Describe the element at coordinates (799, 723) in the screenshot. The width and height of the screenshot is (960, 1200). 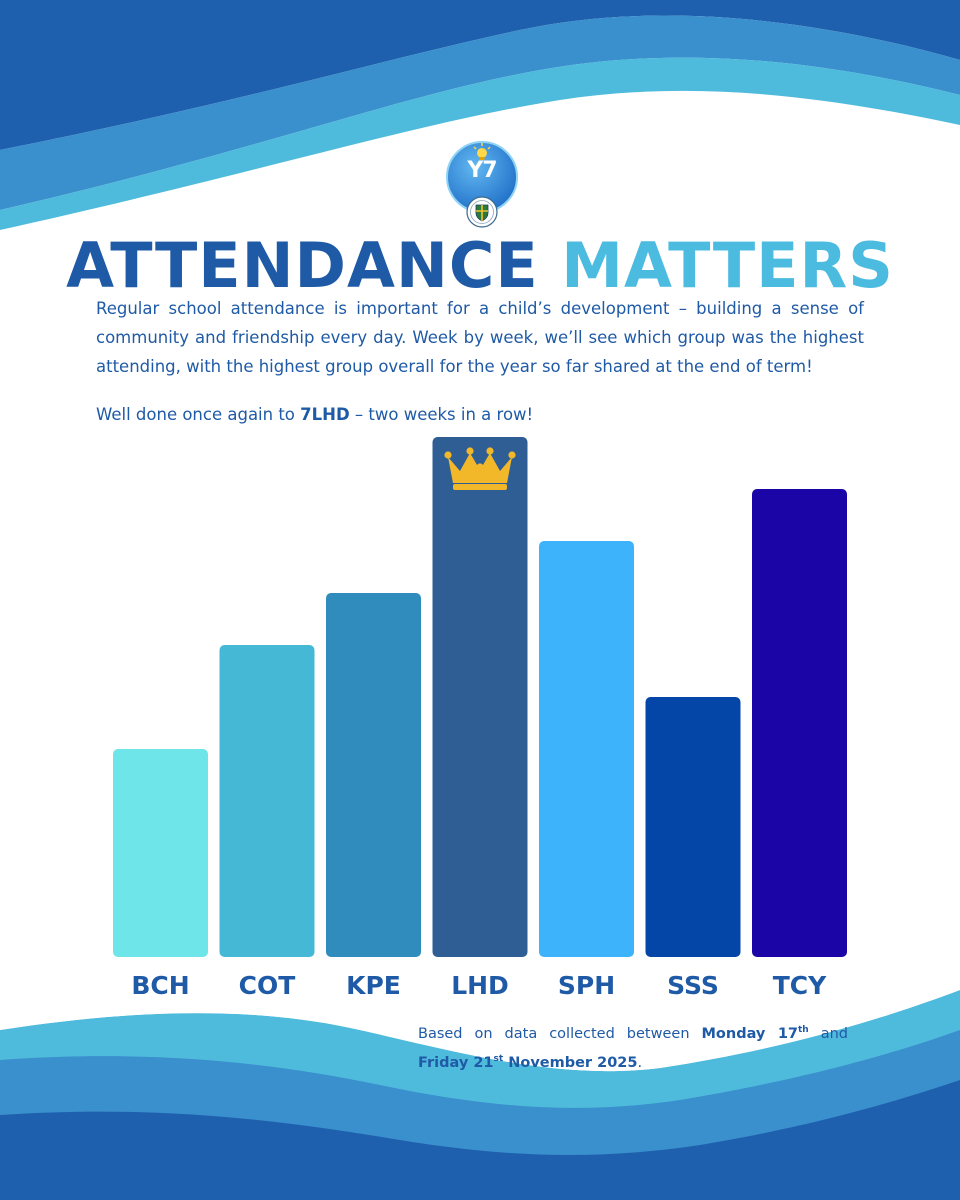
I see `bar-tcy` at that location.